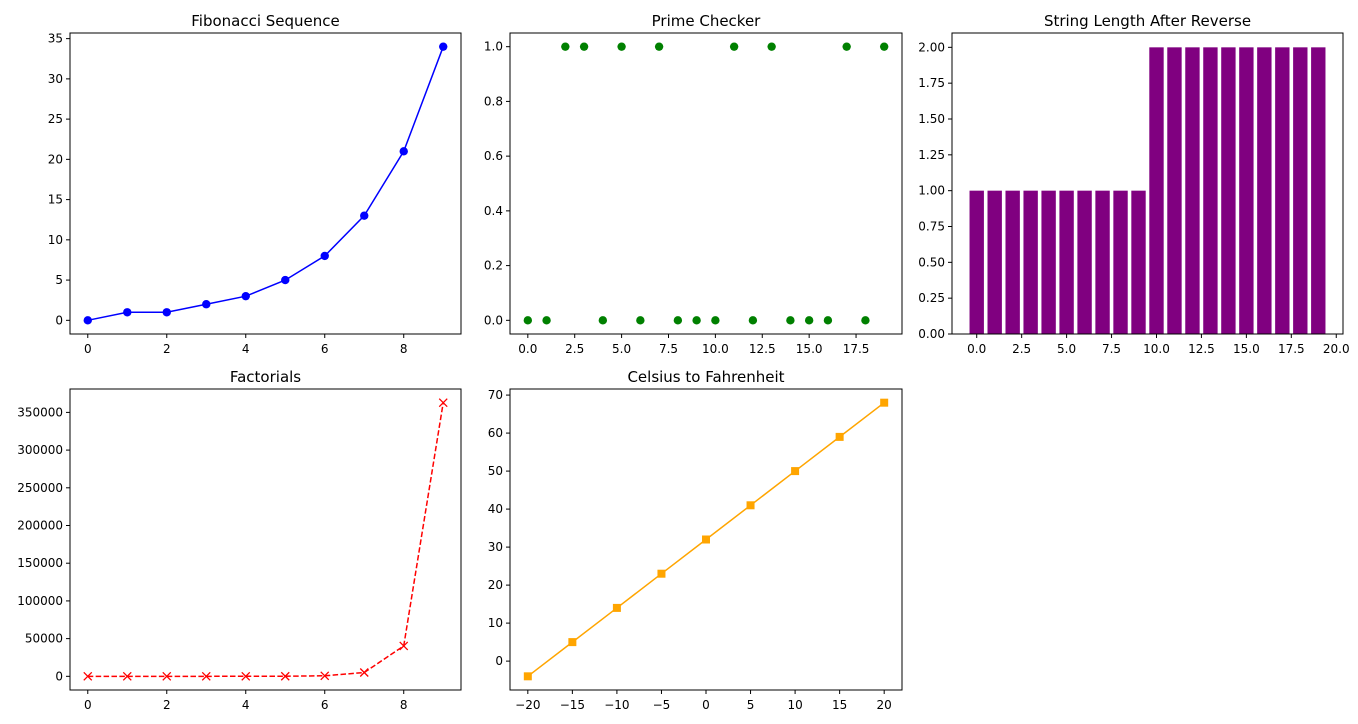 The image size is (1358, 724). What do you see at coordinates (931, 298) in the screenshot?
I see `y-tick-label: 0.25` at bounding box center [931, 298].